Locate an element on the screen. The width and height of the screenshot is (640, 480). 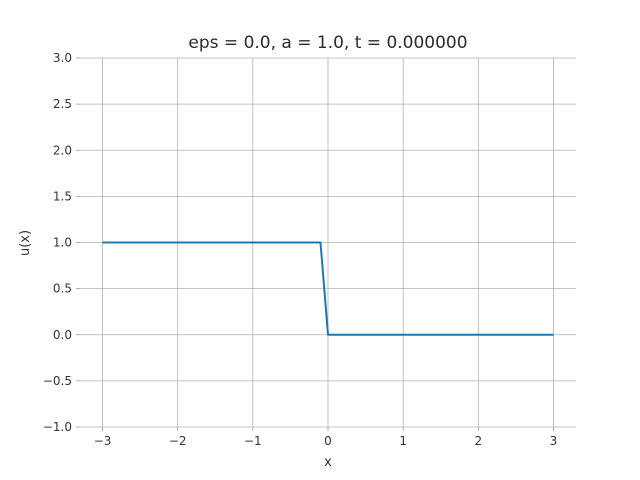
y-tick-label: −0.5 is located at coordinates (57, 381).